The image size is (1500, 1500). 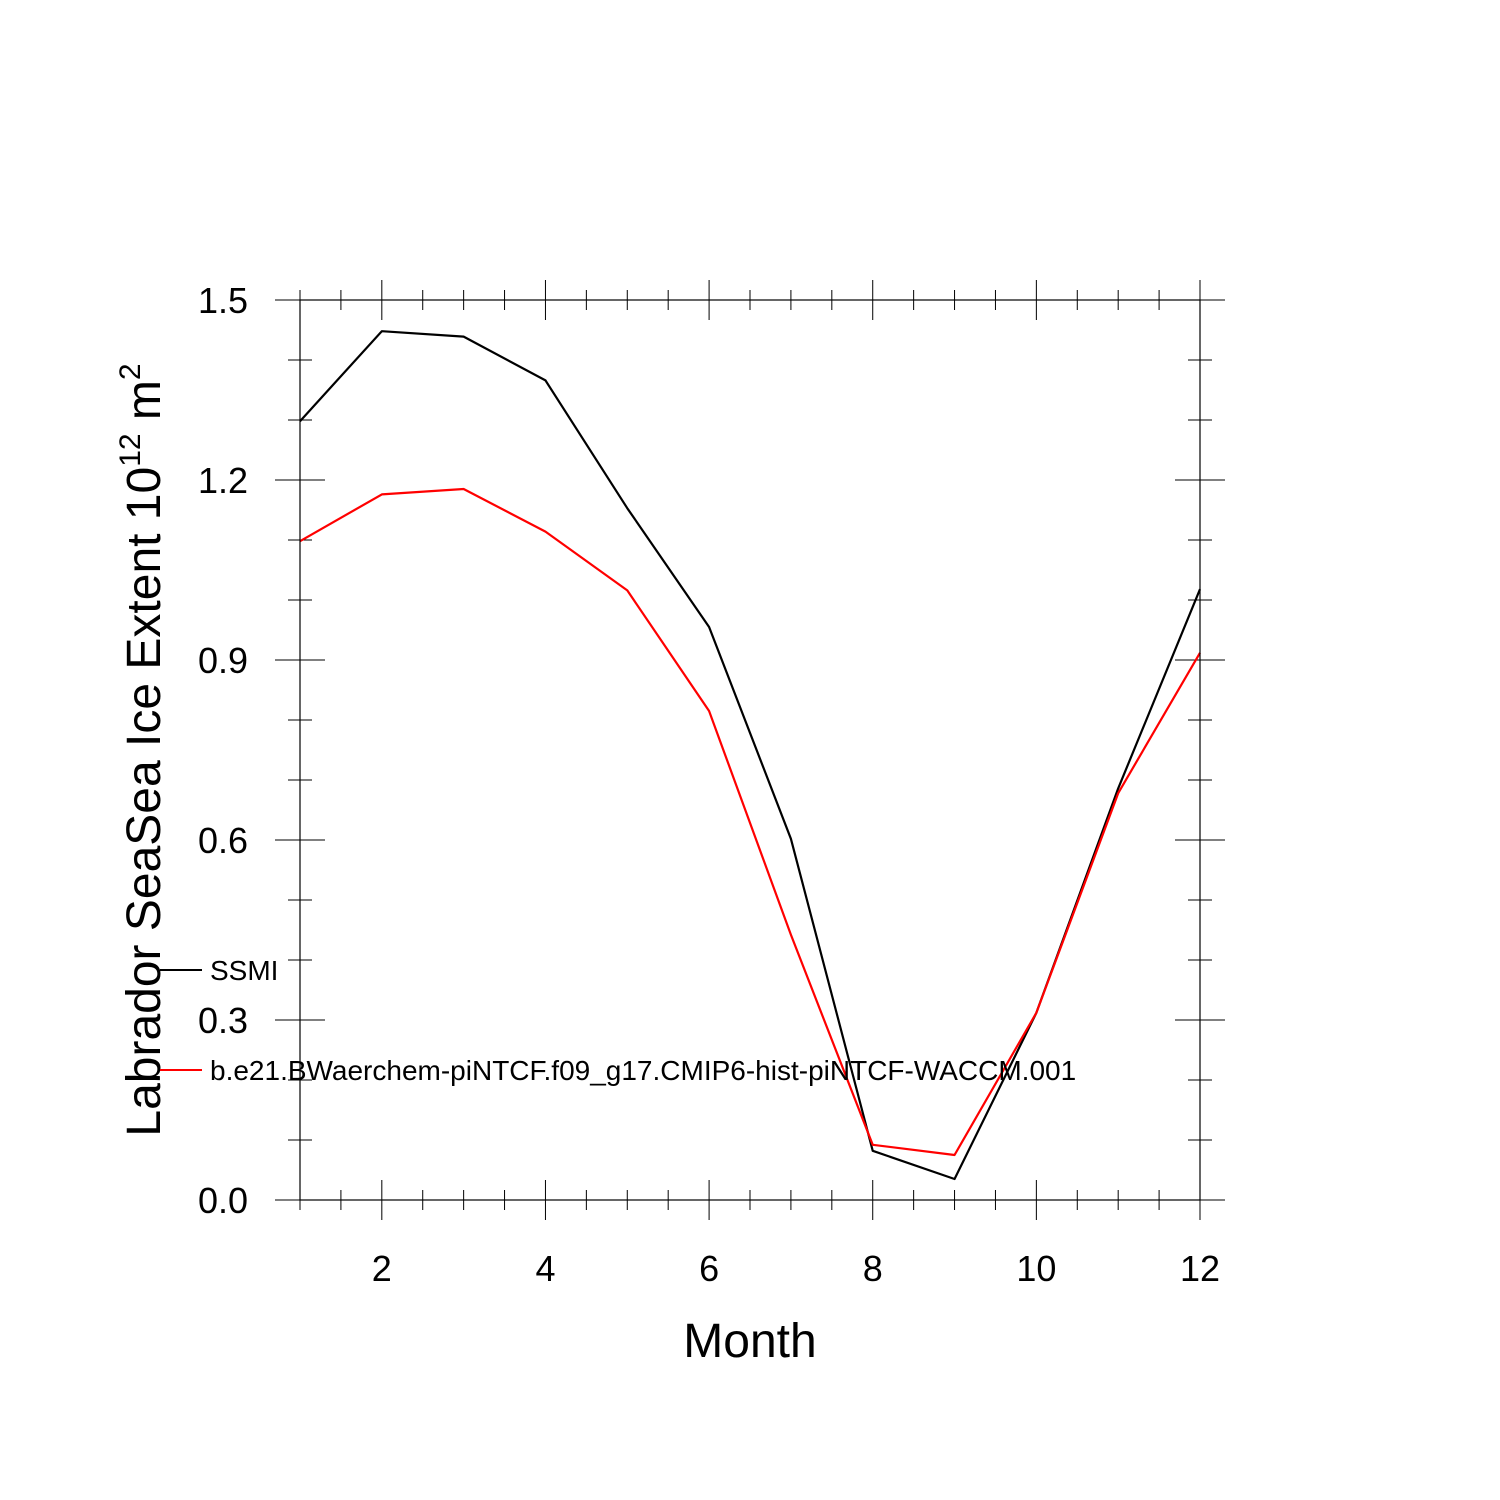 What do you see at coordinates (1036, 1268) in the screenshot?
I see `x-tick-label: 10` at bounding box center [1036, 1268].